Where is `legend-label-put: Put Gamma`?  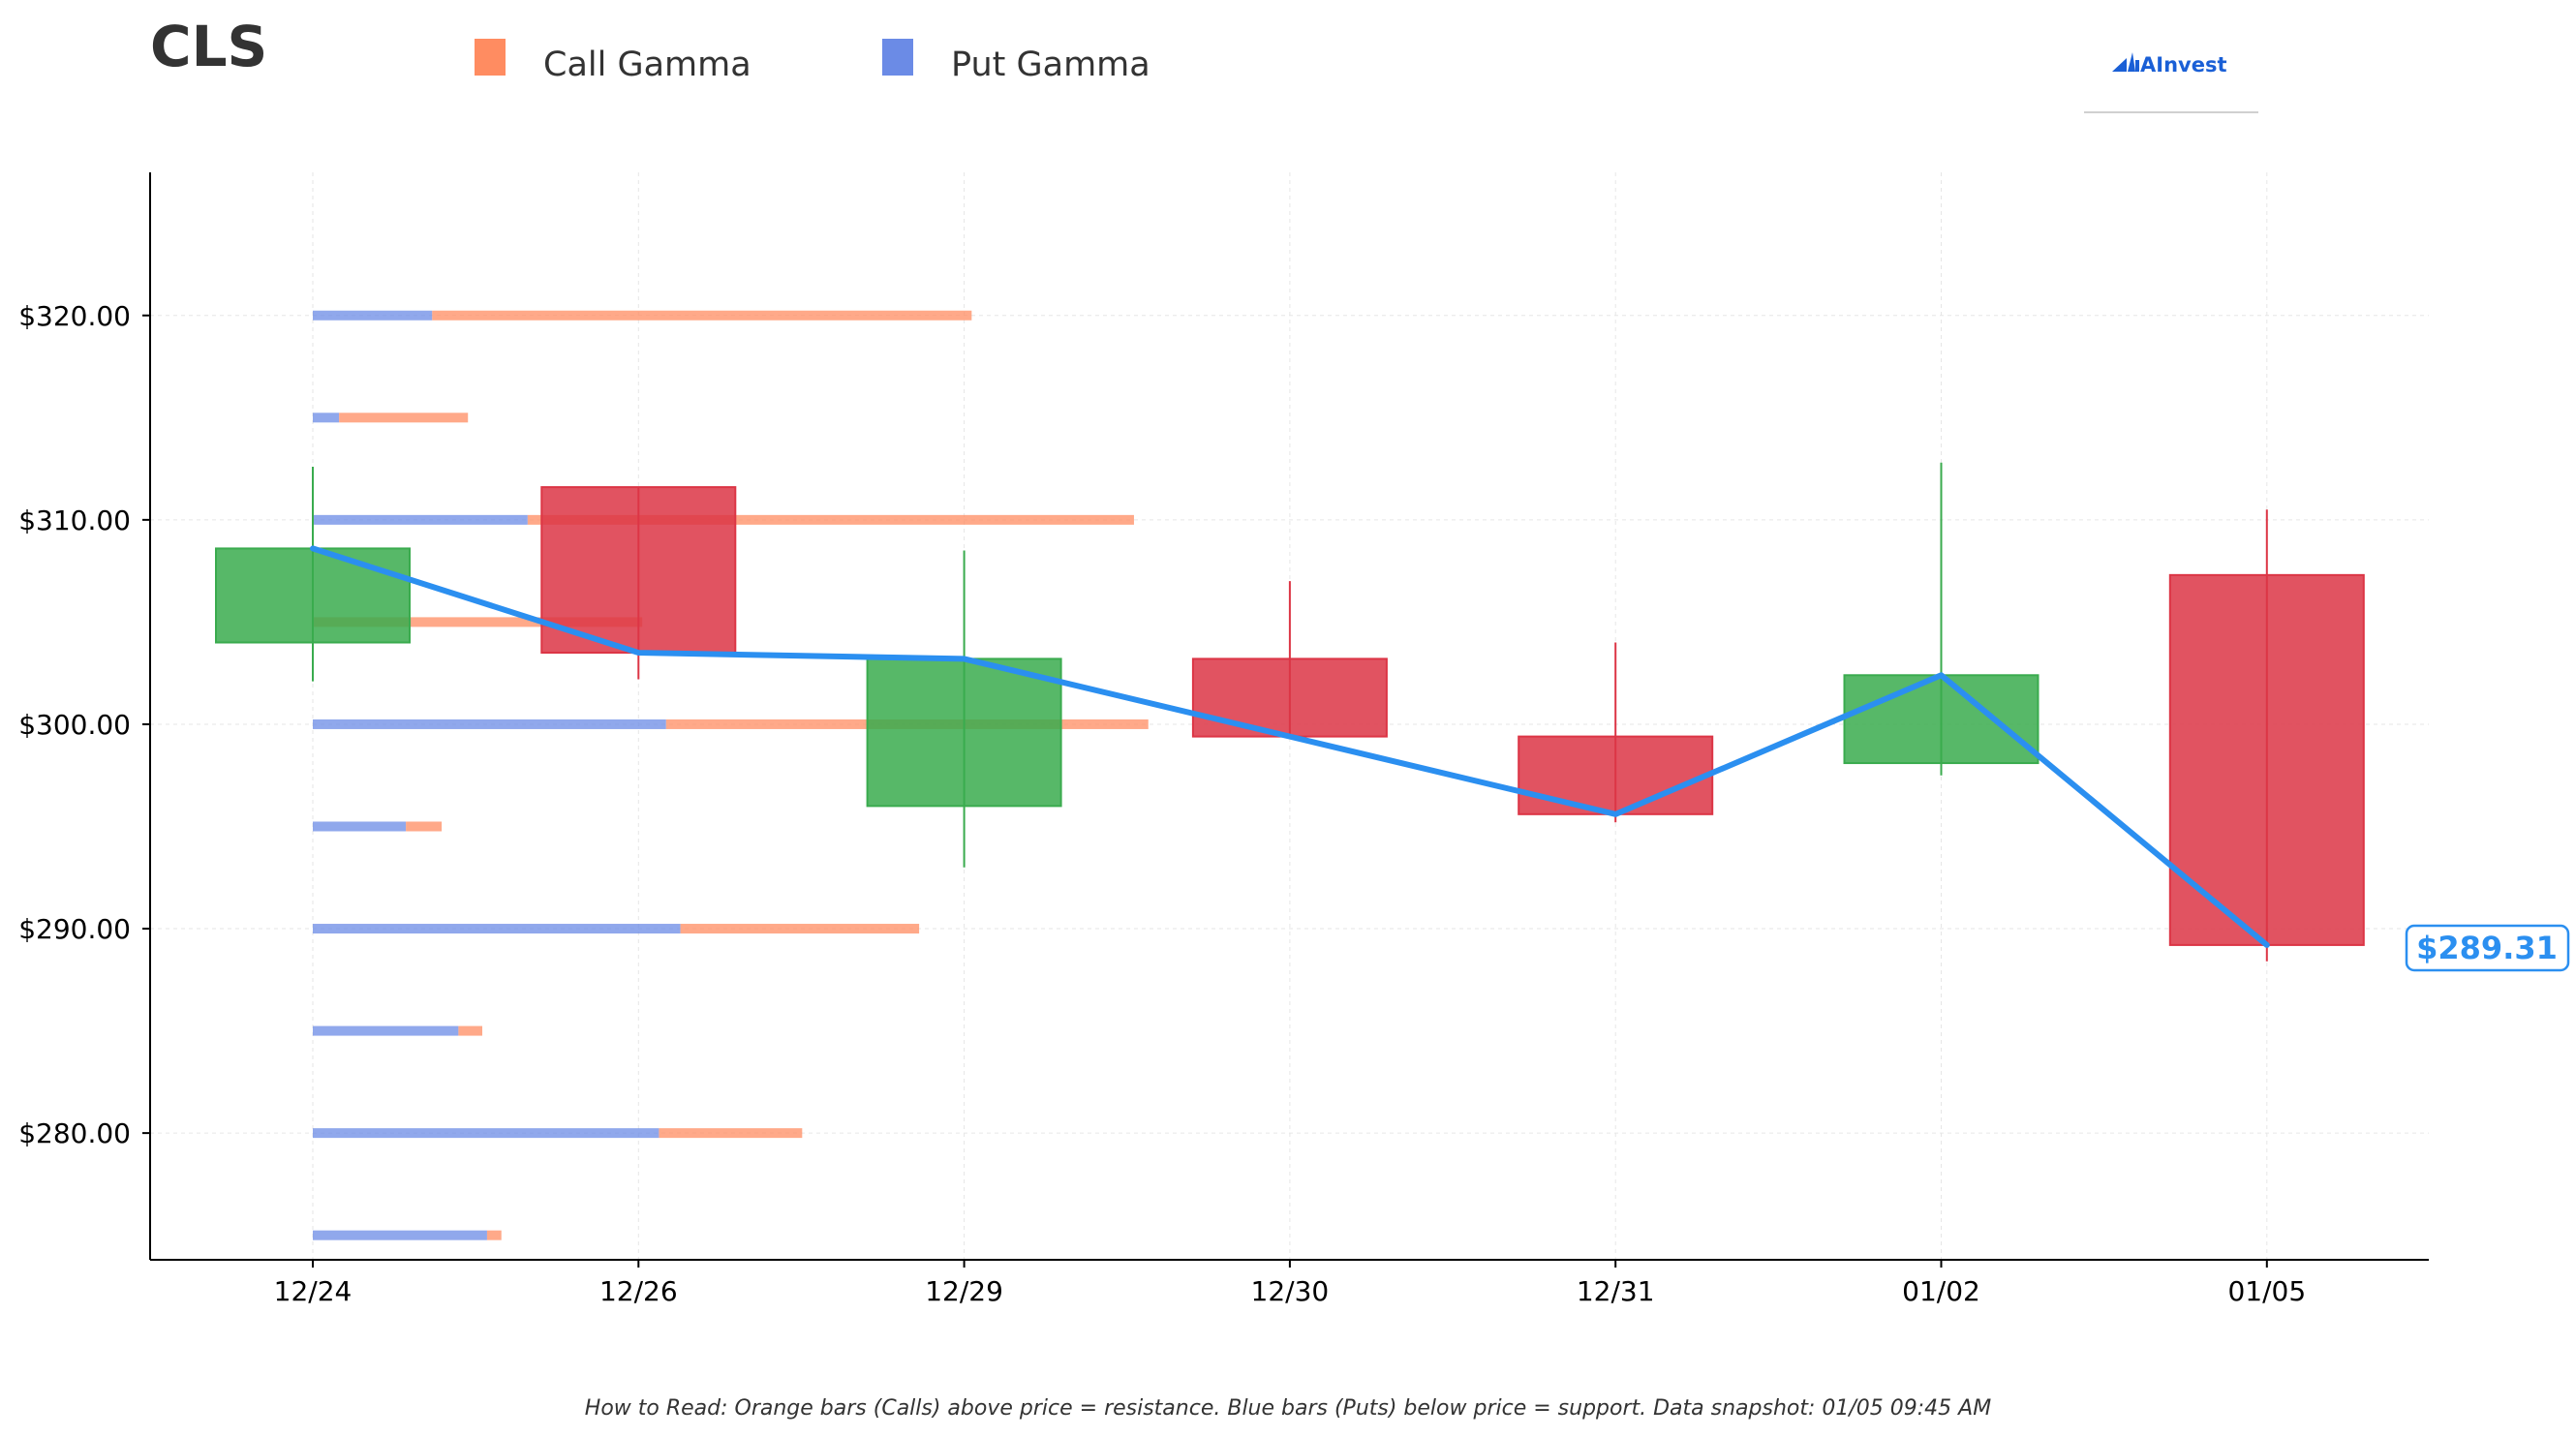 legend-label-put: Put Gamma is located at coordinates (1050, 65).